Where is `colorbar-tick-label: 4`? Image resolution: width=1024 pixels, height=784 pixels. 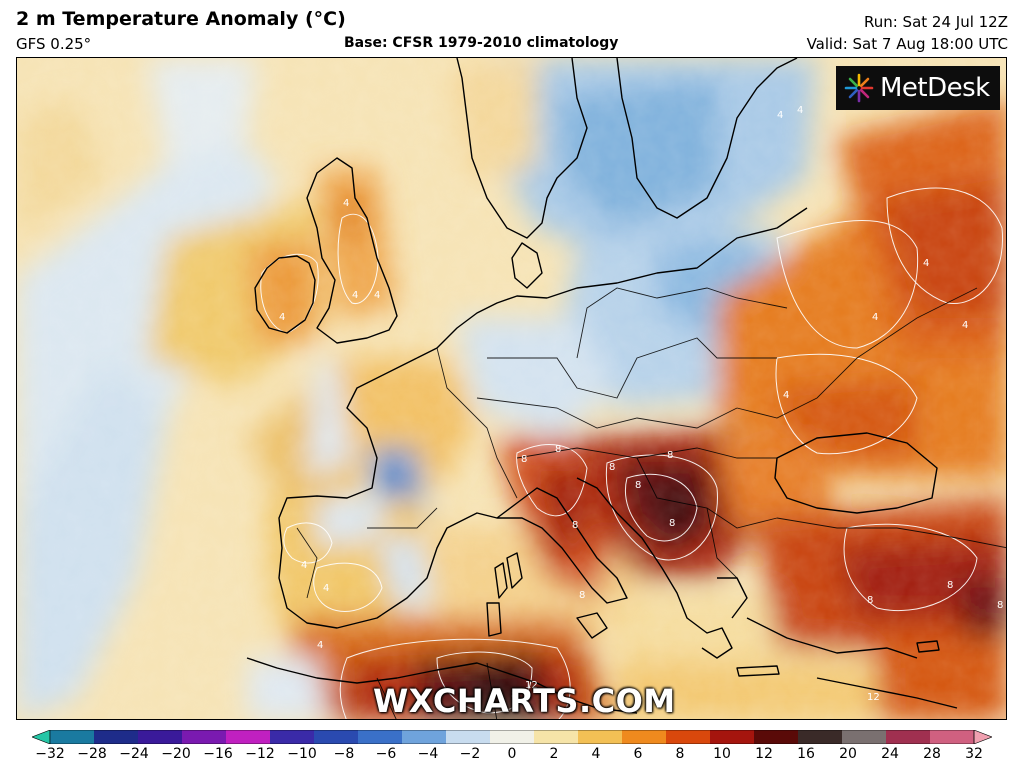 colorbar-tick-label: 4 is located at coordinates (596, 754).